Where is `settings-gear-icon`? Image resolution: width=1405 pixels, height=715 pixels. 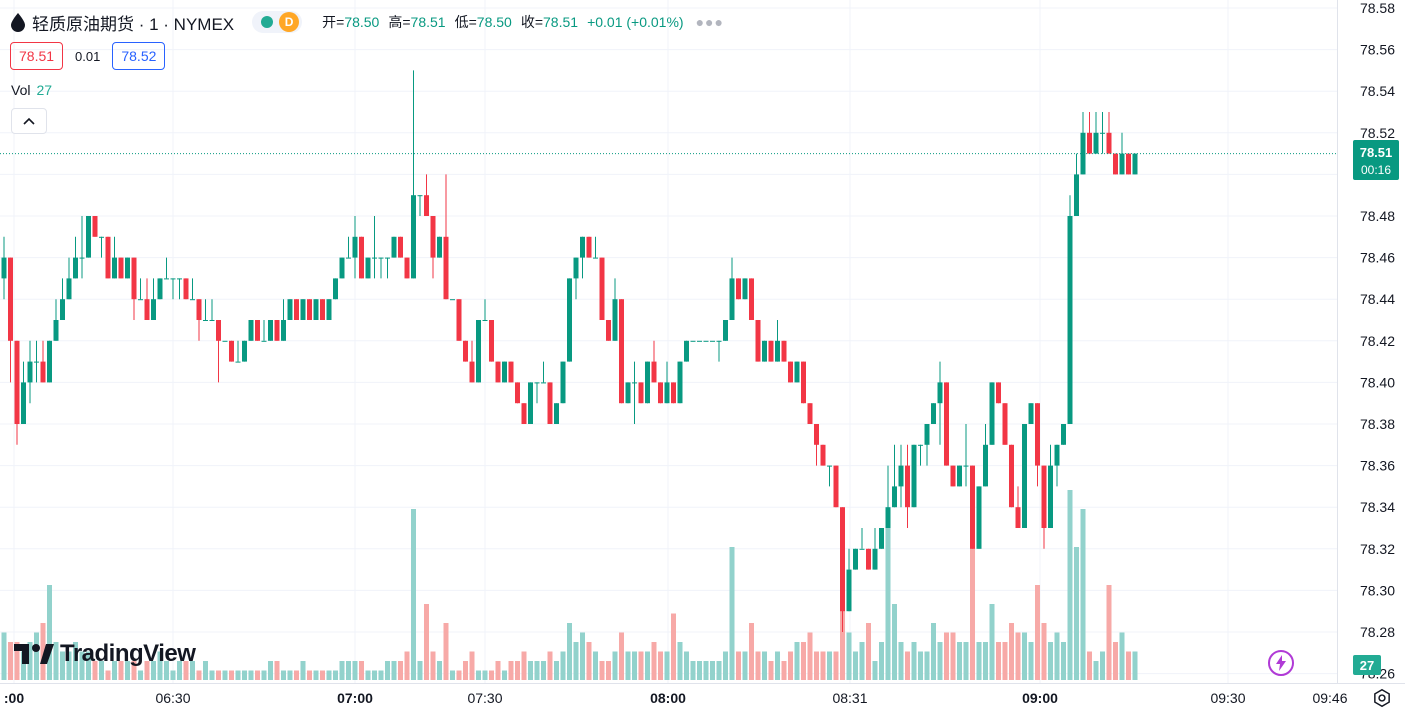
settings-gear-icon is located at coordinates (1382, 698).